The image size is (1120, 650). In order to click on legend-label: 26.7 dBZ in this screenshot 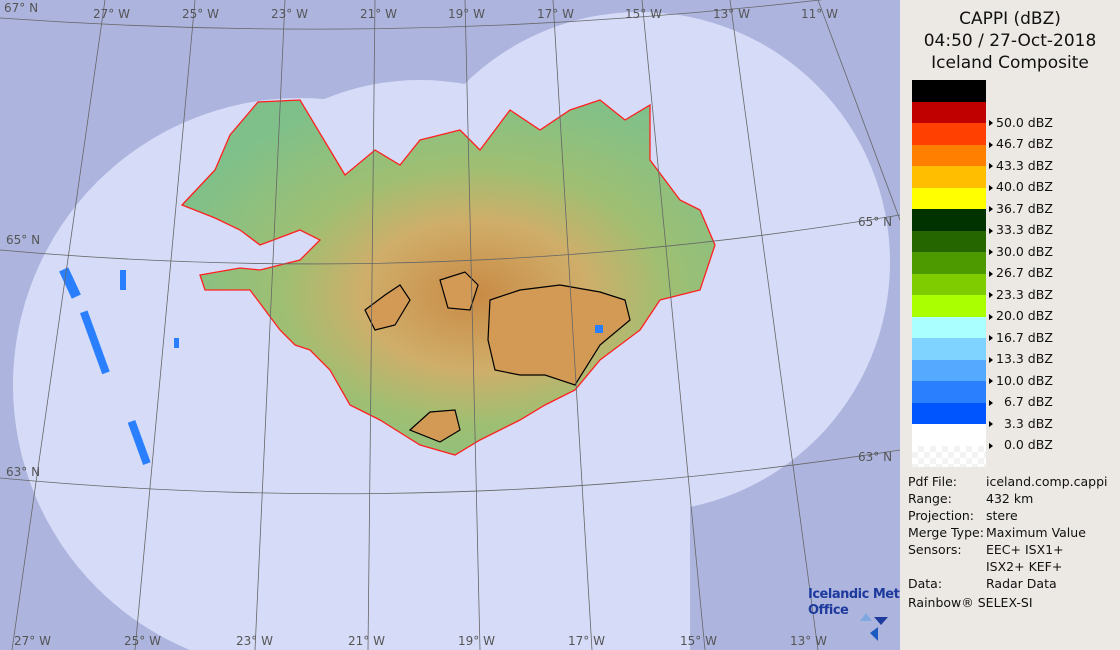, I will do `click(1021, 272)`.